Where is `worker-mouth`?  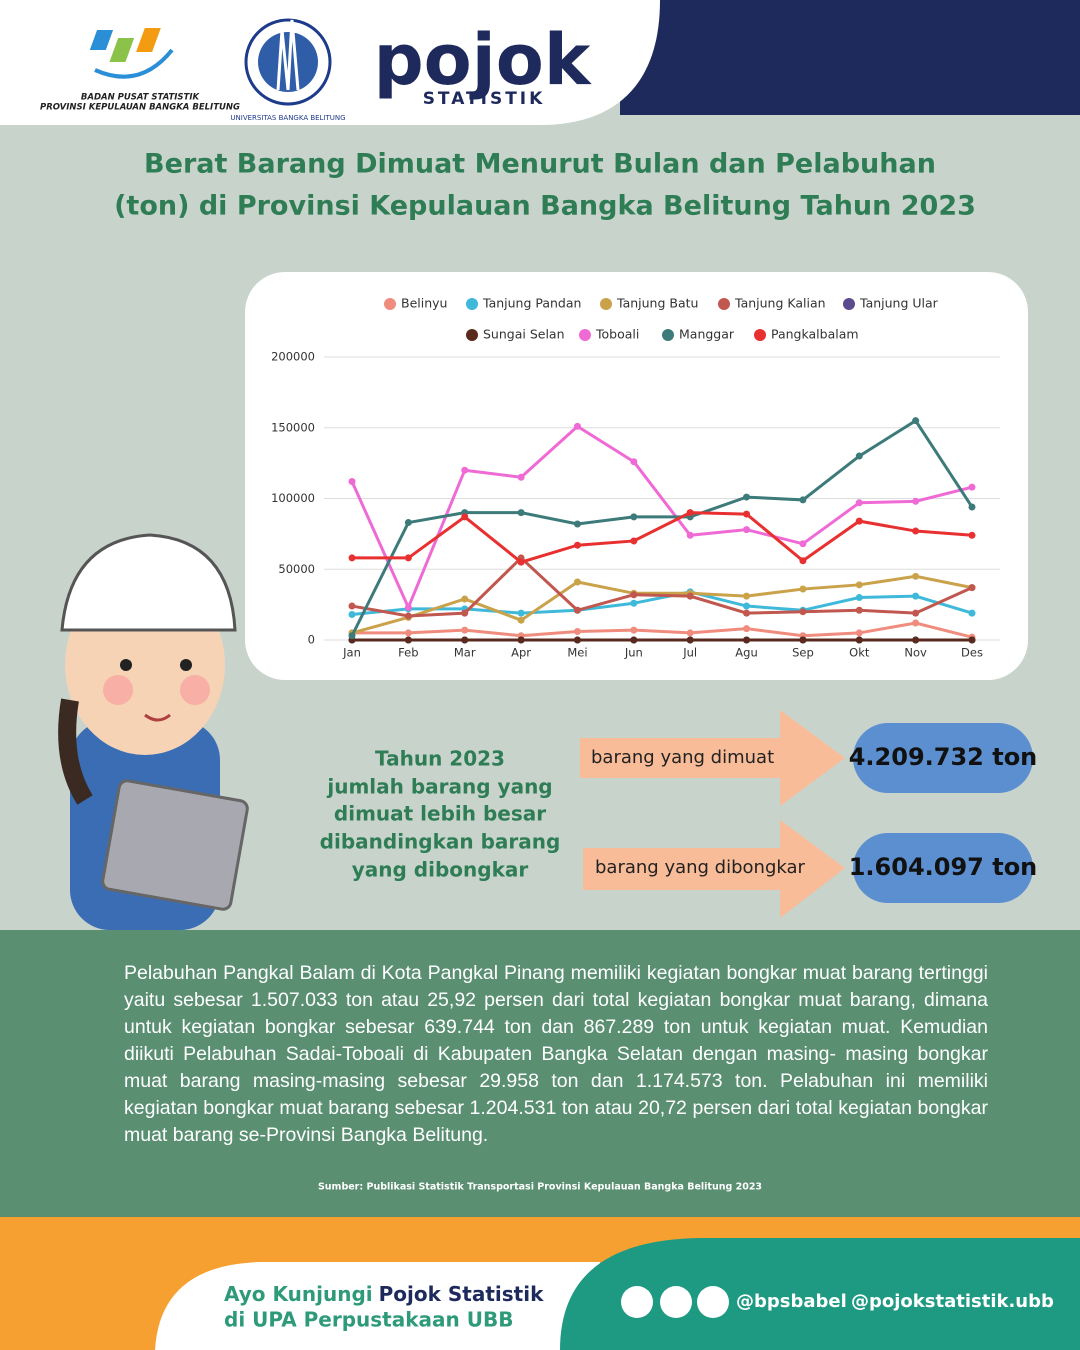
worker-mouth is located at coordinates (157, 717).